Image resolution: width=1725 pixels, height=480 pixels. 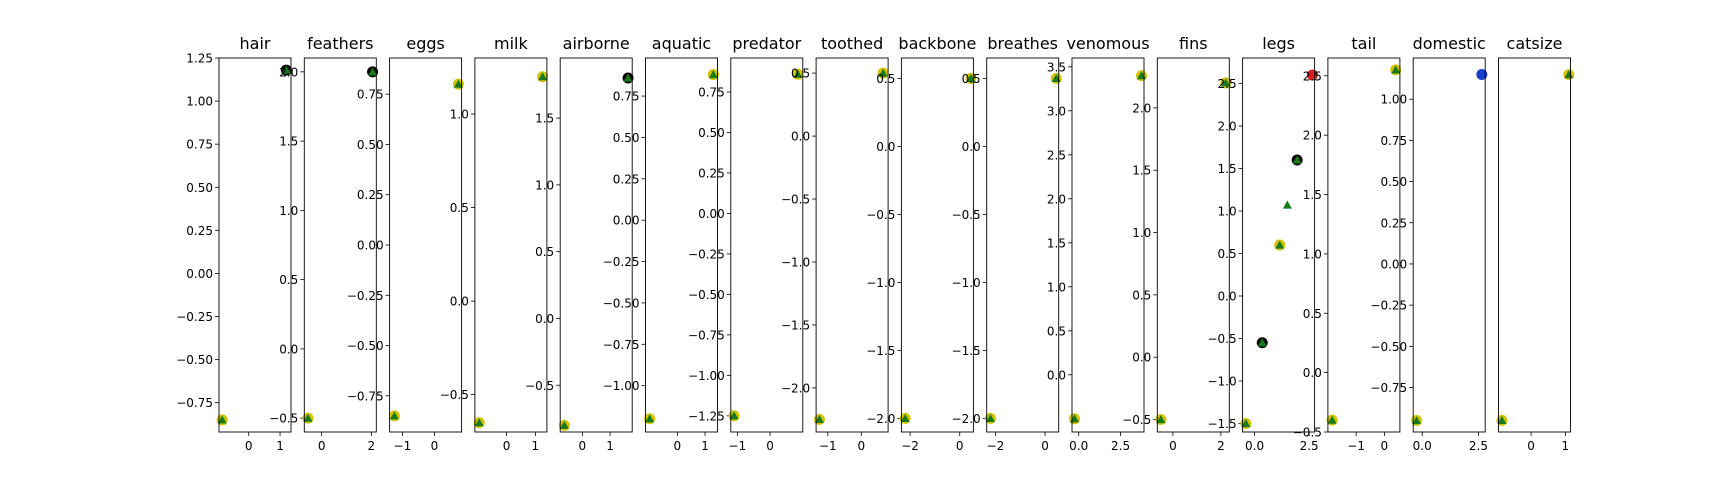 What do you see at coordinates (280, 446) in the screenshot?
I see `x-tick-label: 1` at bounding box center [280, 446].